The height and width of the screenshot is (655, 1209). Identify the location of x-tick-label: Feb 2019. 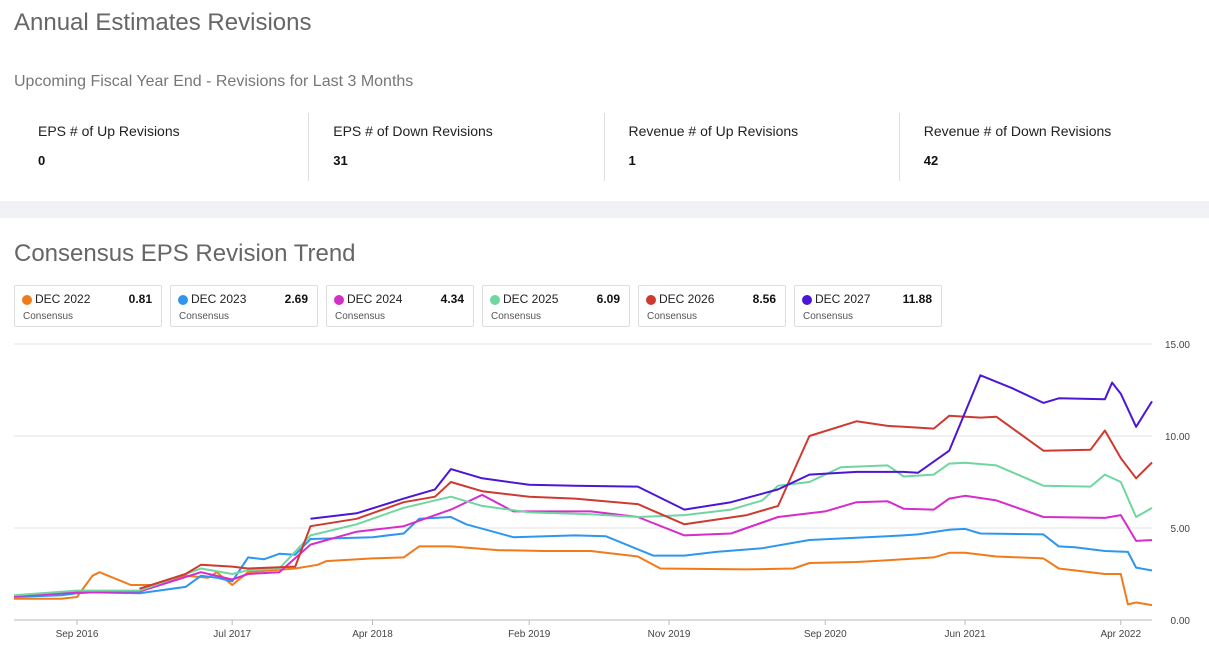
(529, 634).